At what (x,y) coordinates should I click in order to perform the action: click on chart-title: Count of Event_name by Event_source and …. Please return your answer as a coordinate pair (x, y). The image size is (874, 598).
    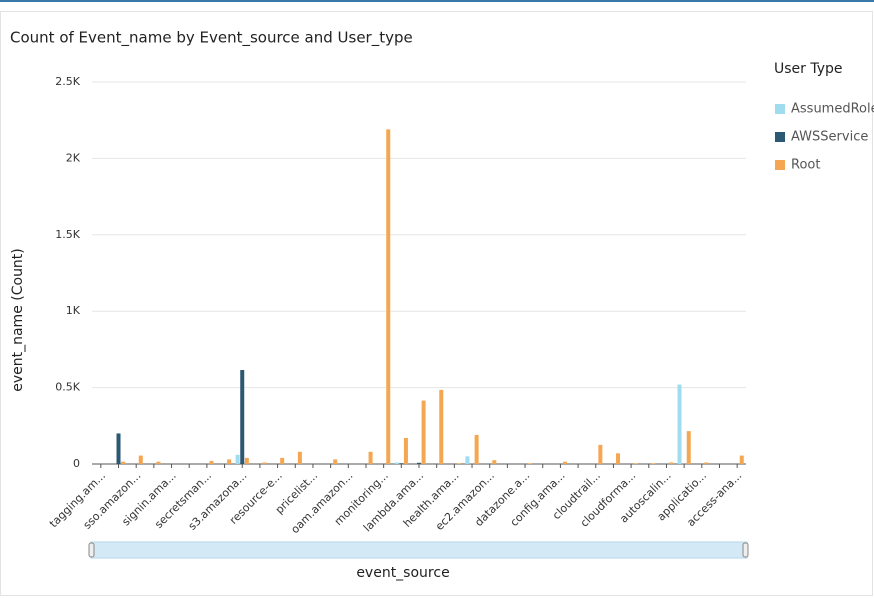
    Looking at the image, I should click on (211, 38).